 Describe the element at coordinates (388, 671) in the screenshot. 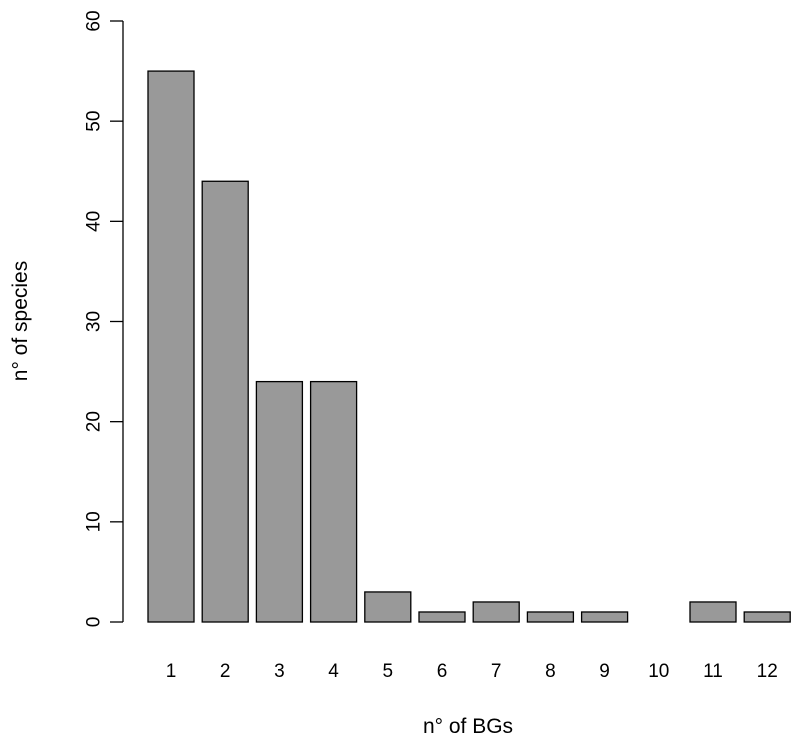

I see `x-tick-label: 5` at that location.